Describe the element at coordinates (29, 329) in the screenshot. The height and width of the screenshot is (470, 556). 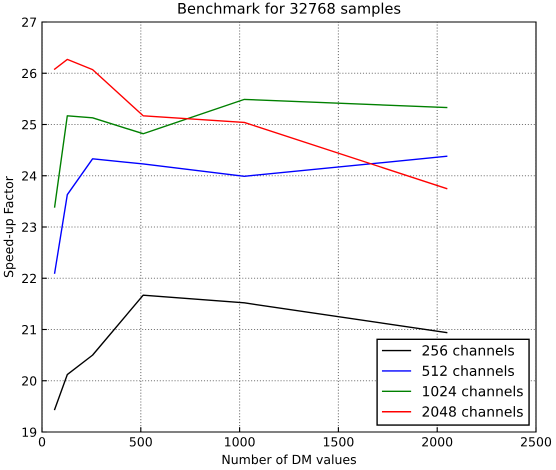
I see `y-tick-label: 21` at that location.